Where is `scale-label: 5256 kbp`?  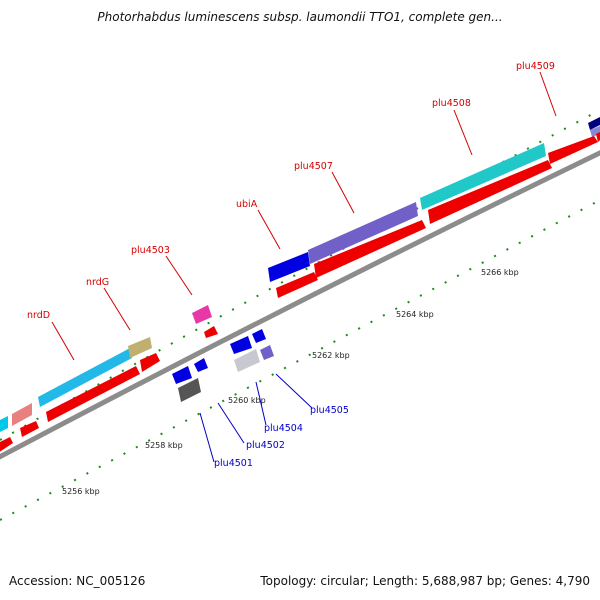
scale-label: 5256 kbp is located at coordinates (81, 491).